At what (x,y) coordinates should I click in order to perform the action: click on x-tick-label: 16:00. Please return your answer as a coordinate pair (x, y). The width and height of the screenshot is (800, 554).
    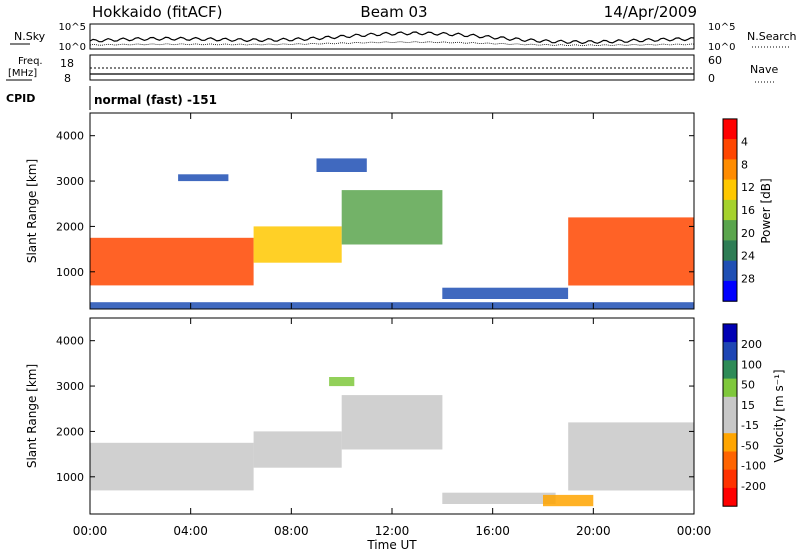
    Looking at the image, I should click on (492, 531).